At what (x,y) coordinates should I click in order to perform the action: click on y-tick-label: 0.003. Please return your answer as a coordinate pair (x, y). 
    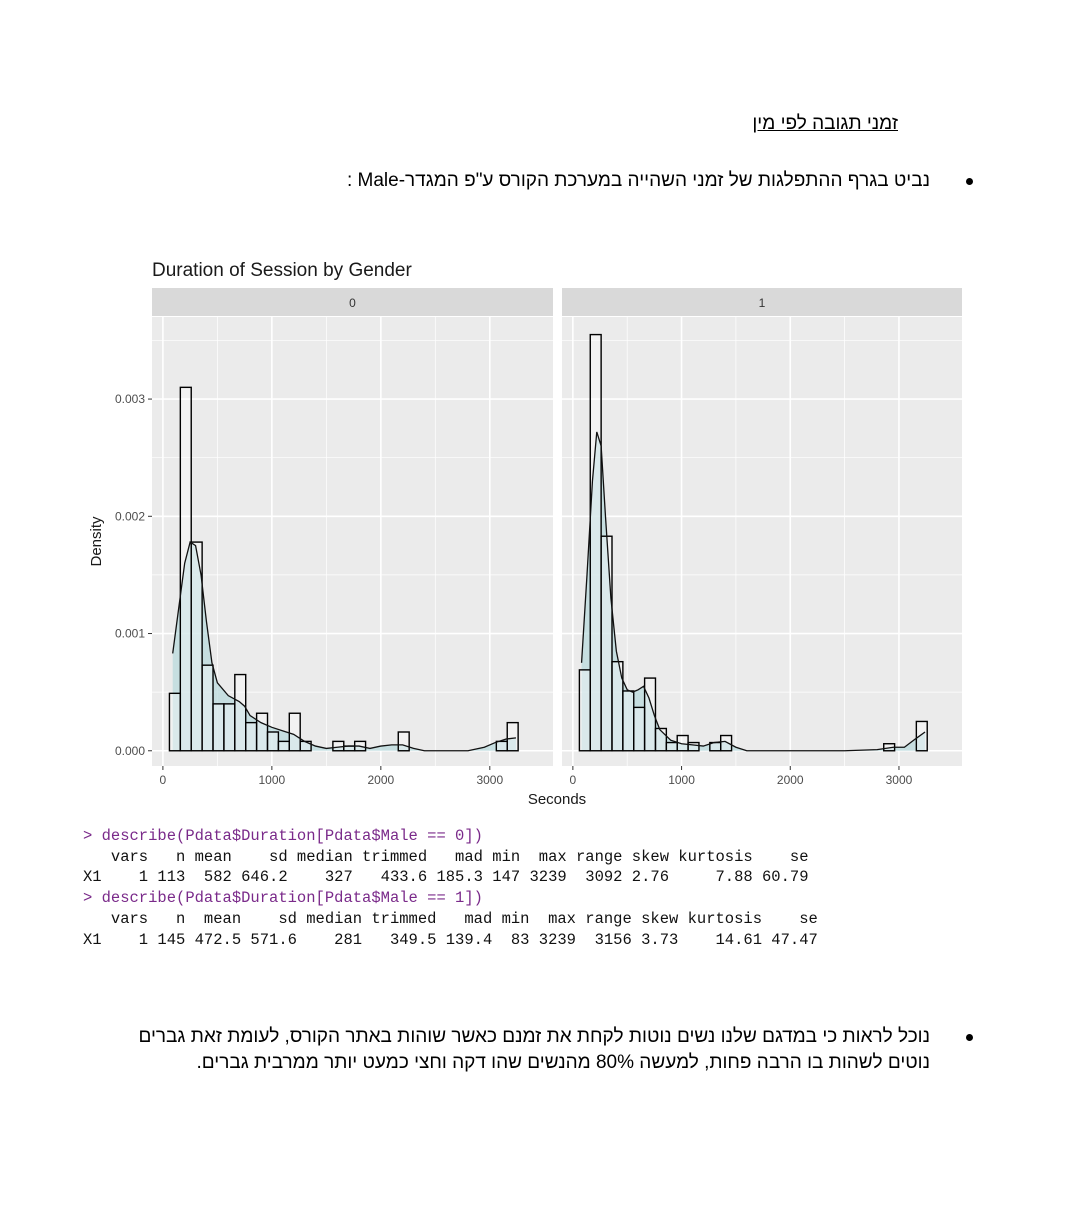
    Looking at the image, I should click on (130, 399).